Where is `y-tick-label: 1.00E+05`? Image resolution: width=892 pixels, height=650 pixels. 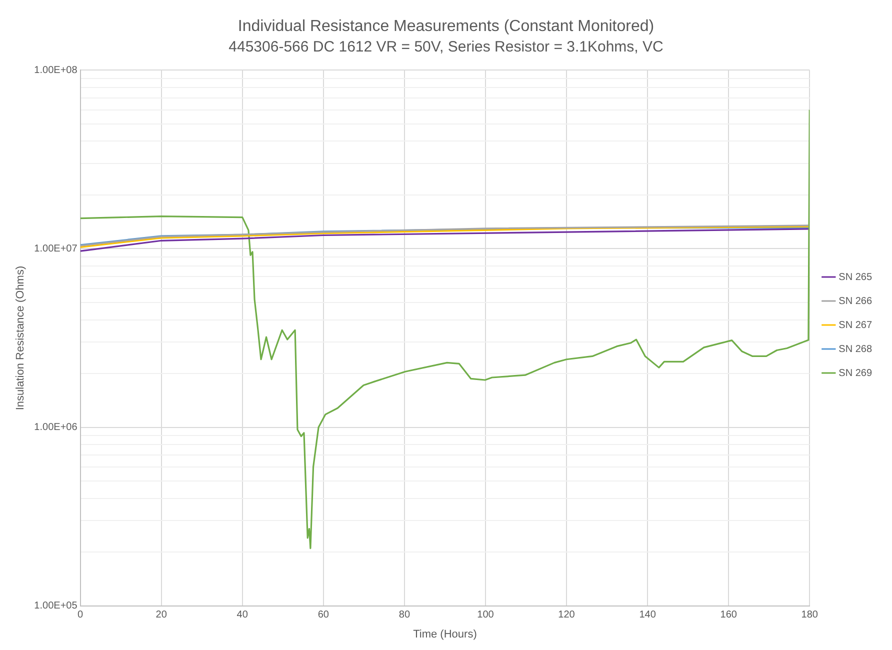
y-tick-label: 1.00E+05 is located at coordinates (56, 606).